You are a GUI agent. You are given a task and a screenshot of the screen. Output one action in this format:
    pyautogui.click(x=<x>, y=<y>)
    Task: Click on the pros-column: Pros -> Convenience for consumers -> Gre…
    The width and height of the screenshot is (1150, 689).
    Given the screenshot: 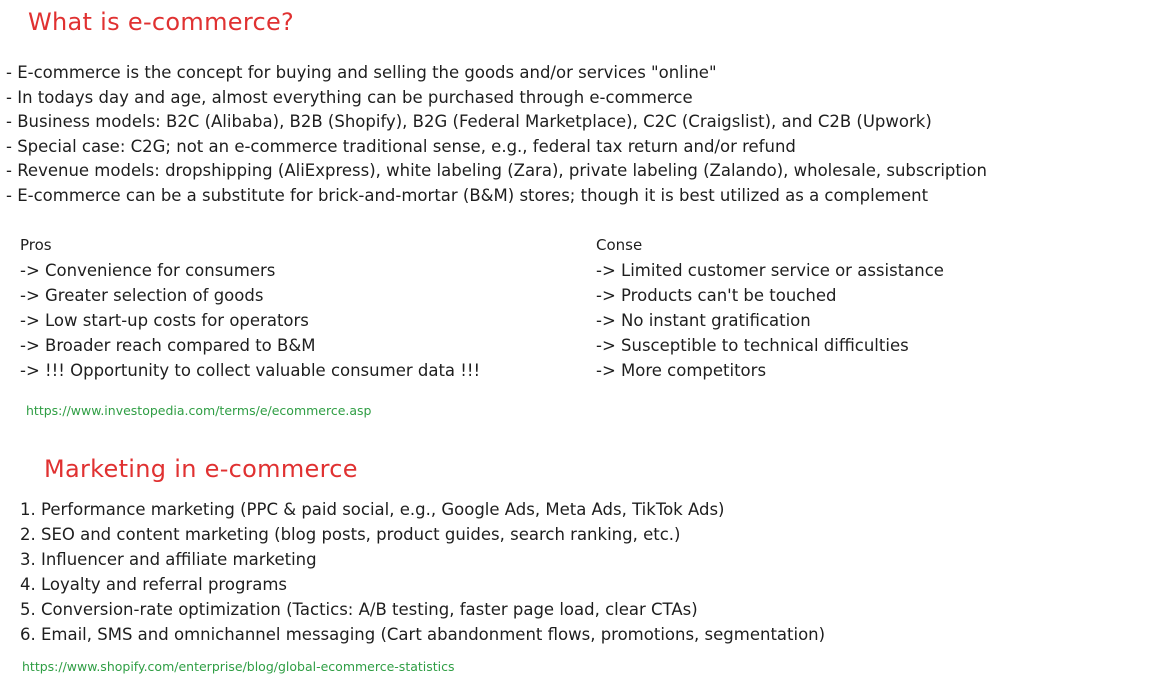 What is the action you would take?
    pyautogui.click(x=250, y=308)
    